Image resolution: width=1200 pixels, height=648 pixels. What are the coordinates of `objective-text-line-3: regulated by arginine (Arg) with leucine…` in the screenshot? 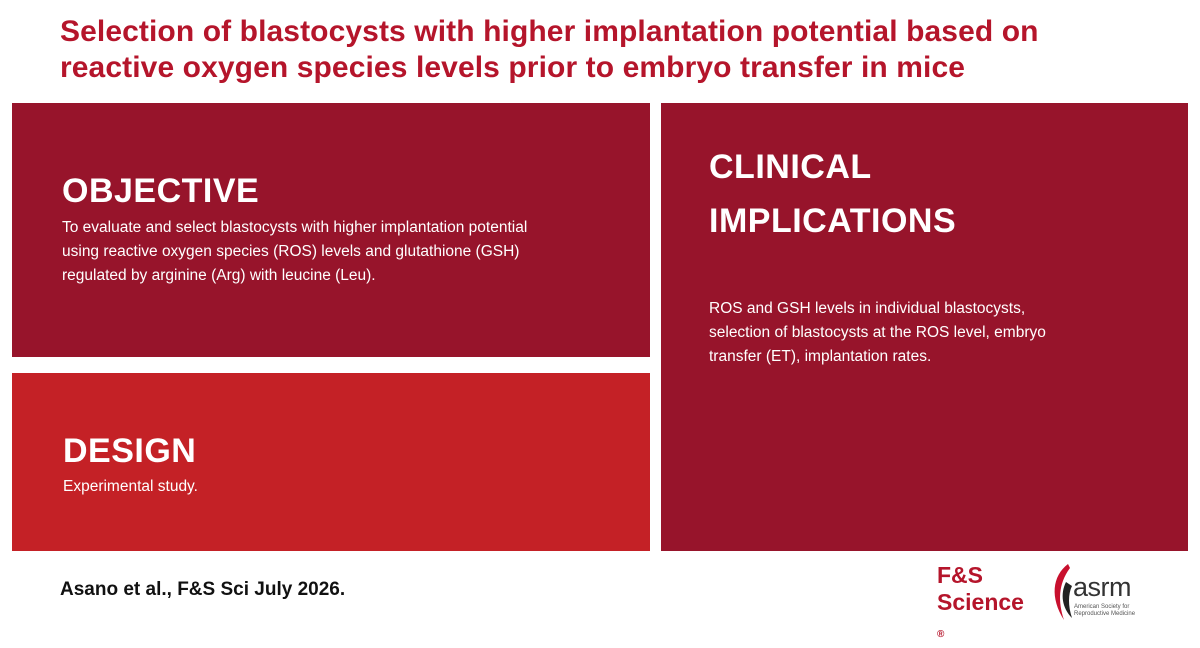 It's located at (219, 275).